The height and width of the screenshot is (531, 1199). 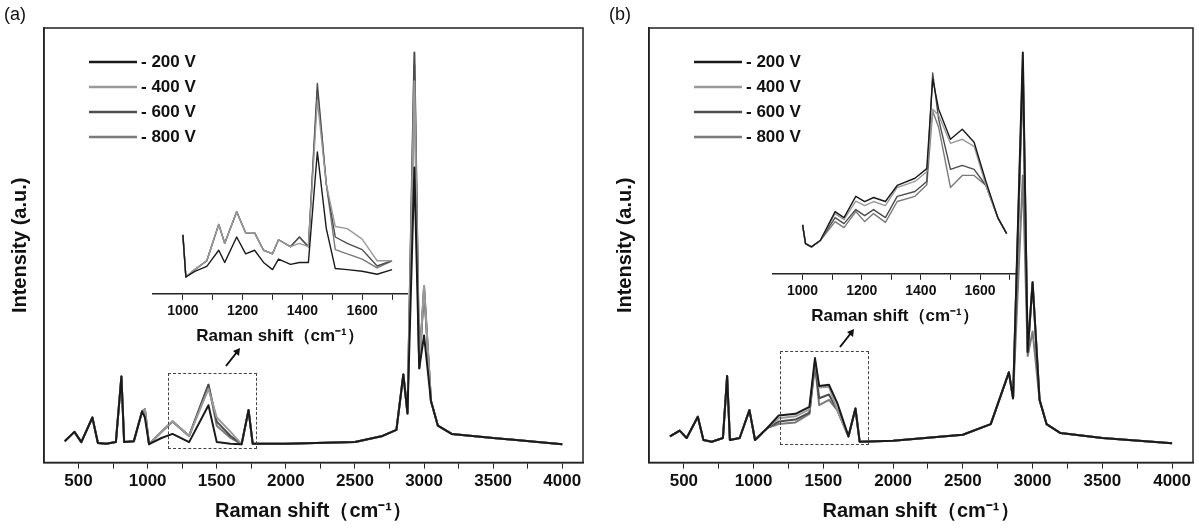 I want to click on chart-title: (a), so click(x=15, y=14).